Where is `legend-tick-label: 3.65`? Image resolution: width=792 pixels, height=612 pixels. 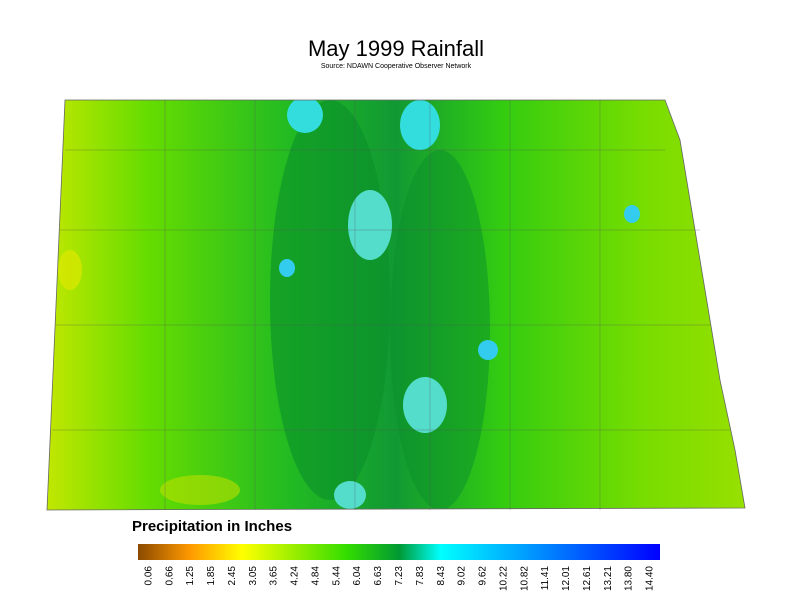
legend-tick-label: 3.65 is located at coordinates (274, 576).